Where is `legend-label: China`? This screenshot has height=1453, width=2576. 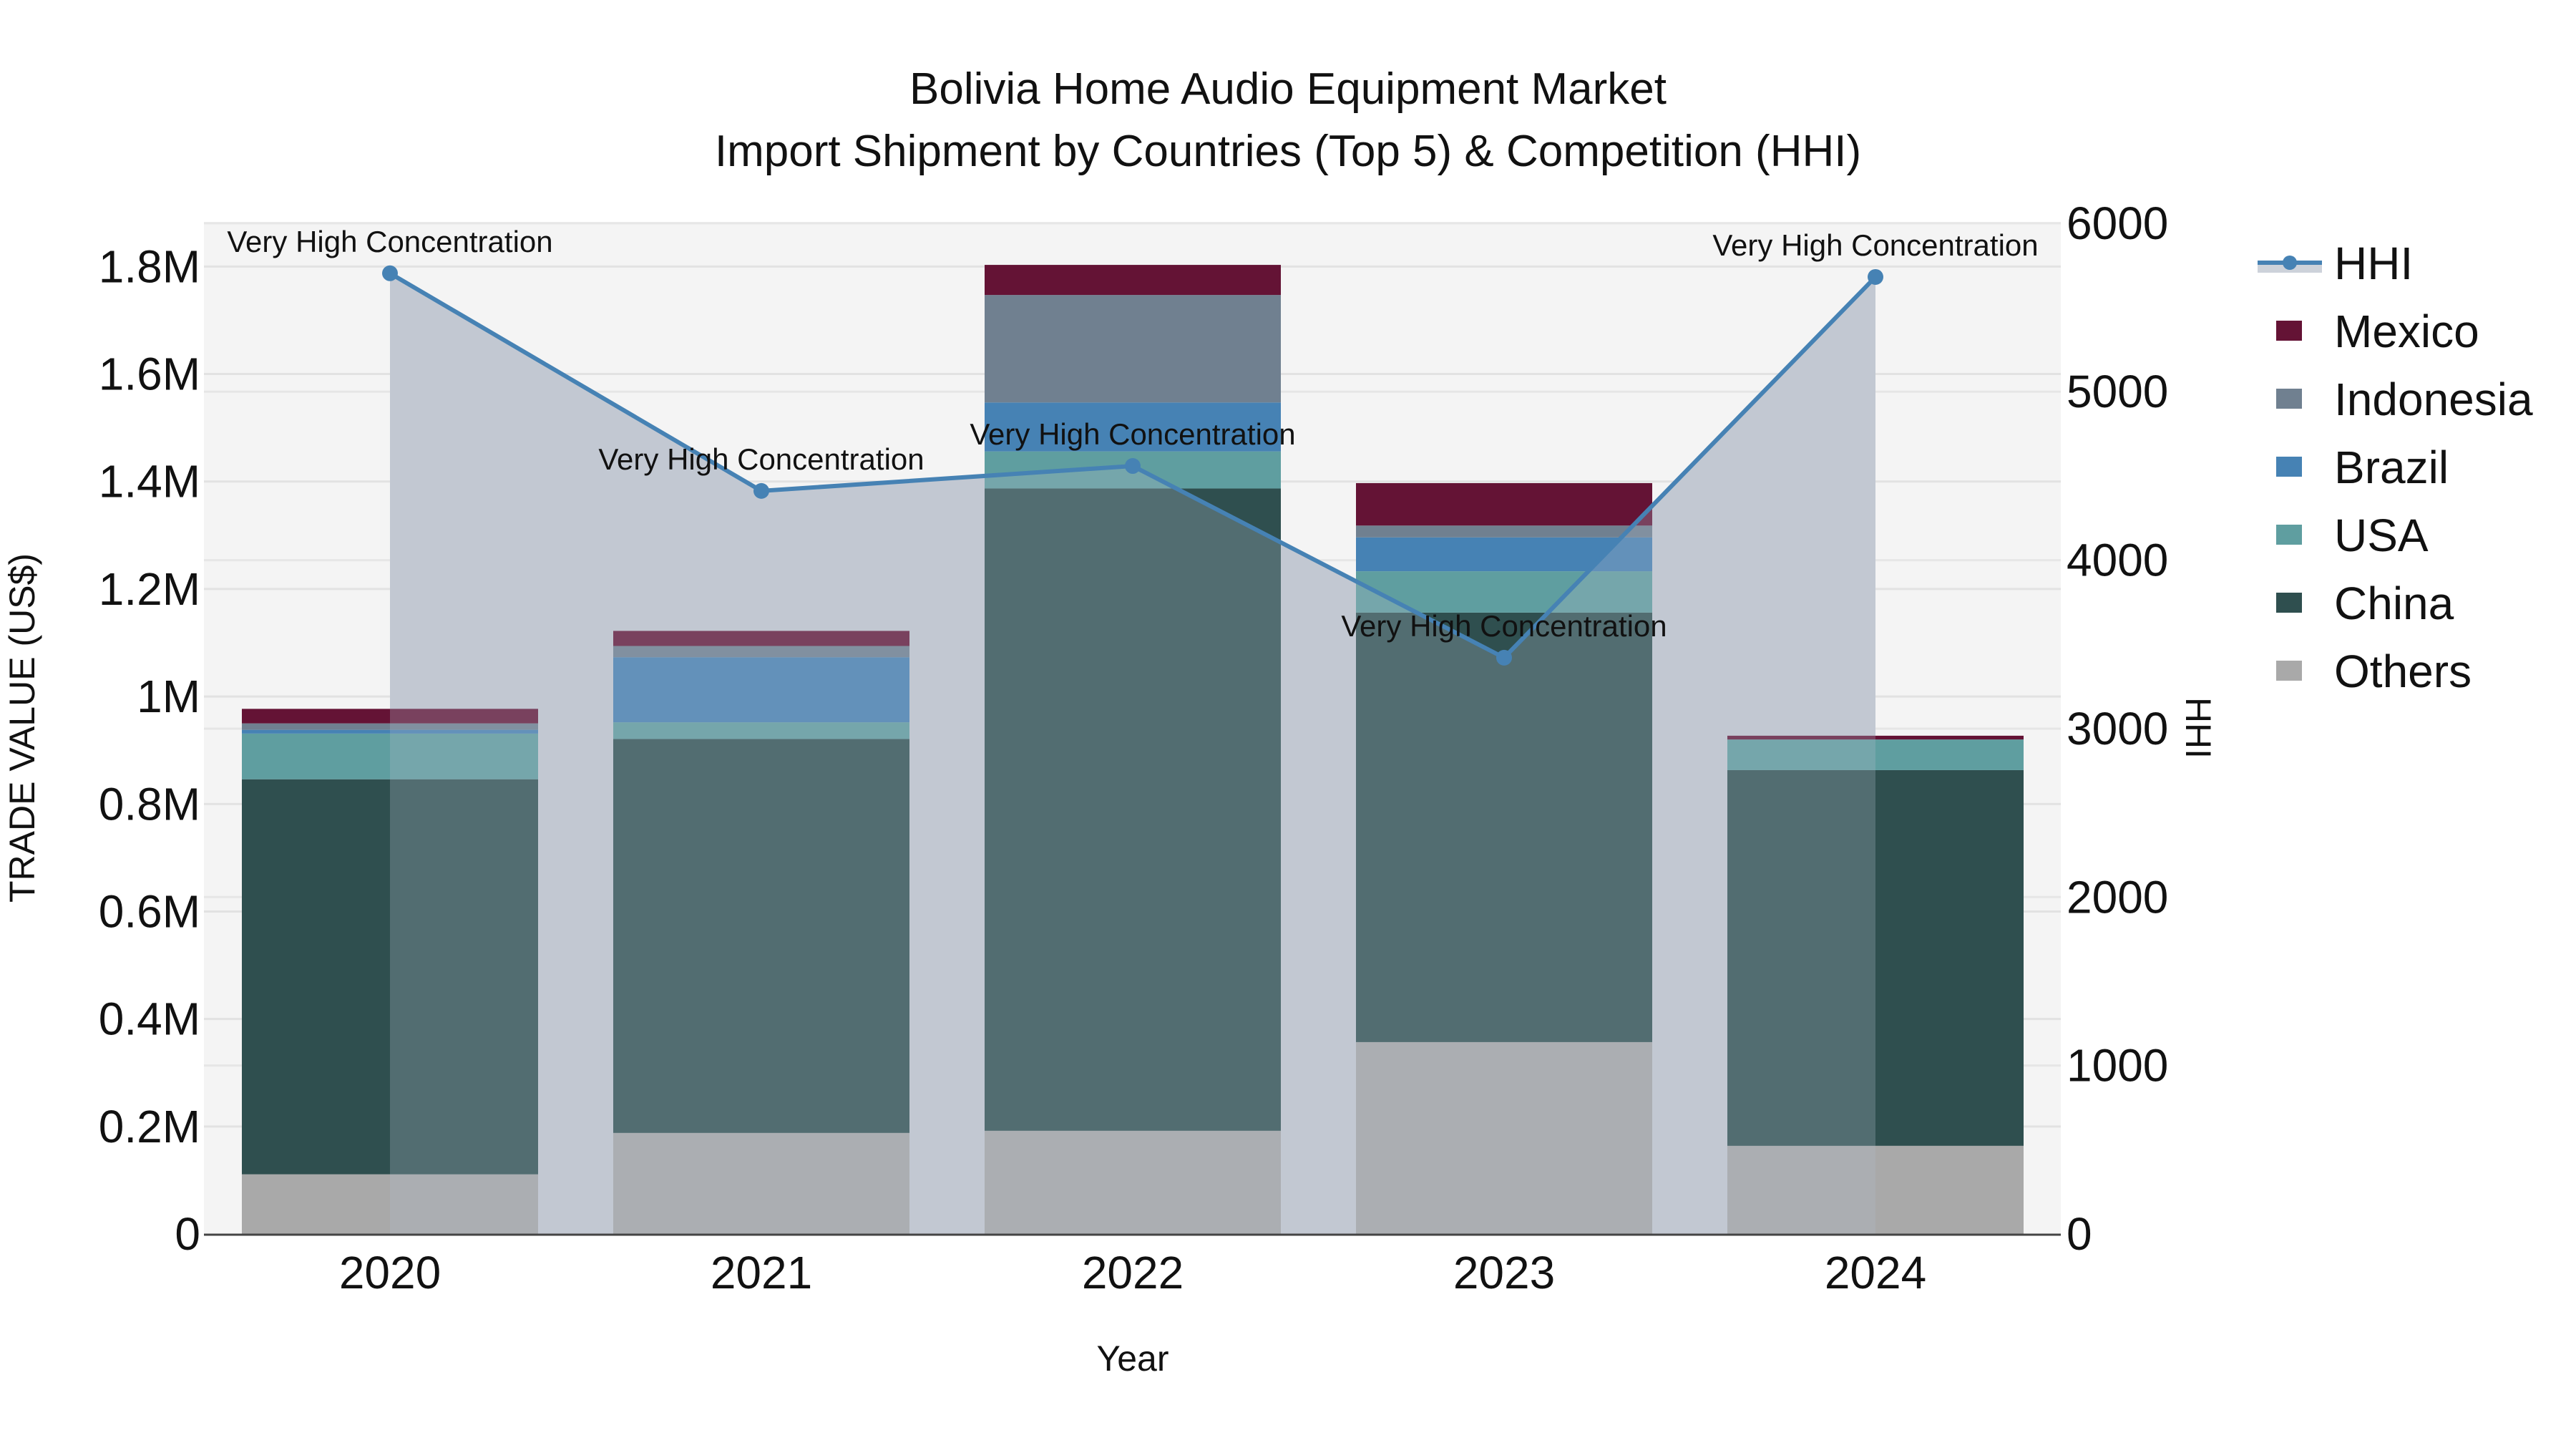 legend-label: China is located at coordinates (2394, 603).